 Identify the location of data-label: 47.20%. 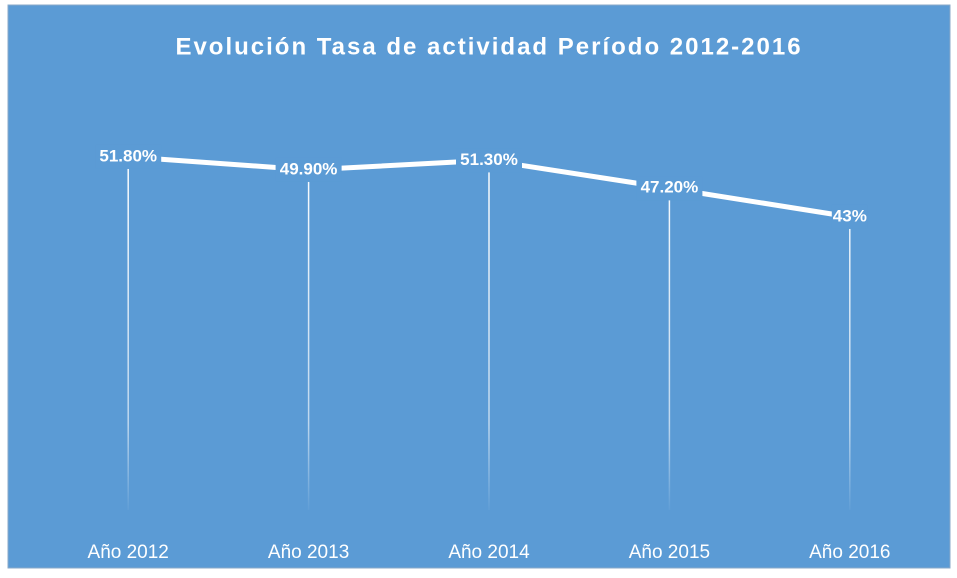
(670, 187).